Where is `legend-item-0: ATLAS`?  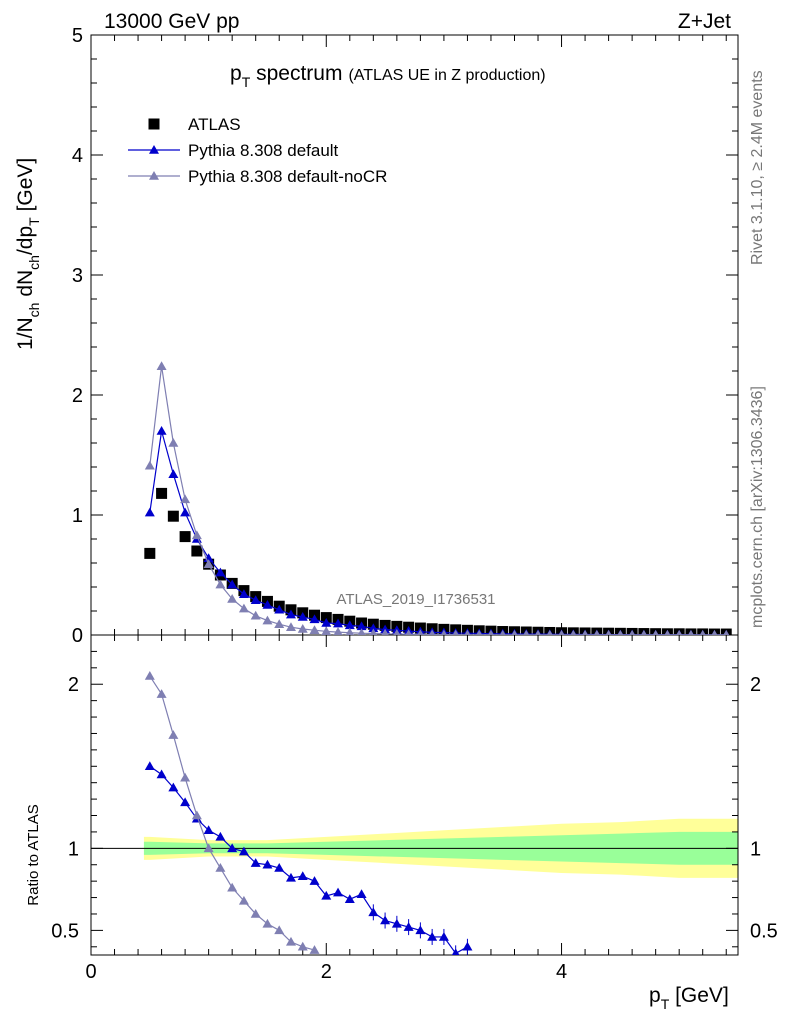
legend-item-0: ATLAS is located at coordinates (194, 124).